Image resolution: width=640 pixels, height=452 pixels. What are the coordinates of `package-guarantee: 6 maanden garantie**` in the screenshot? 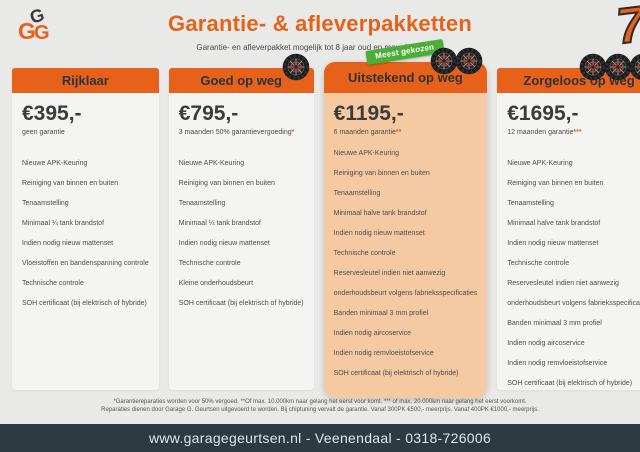 It's located at (406, 132).